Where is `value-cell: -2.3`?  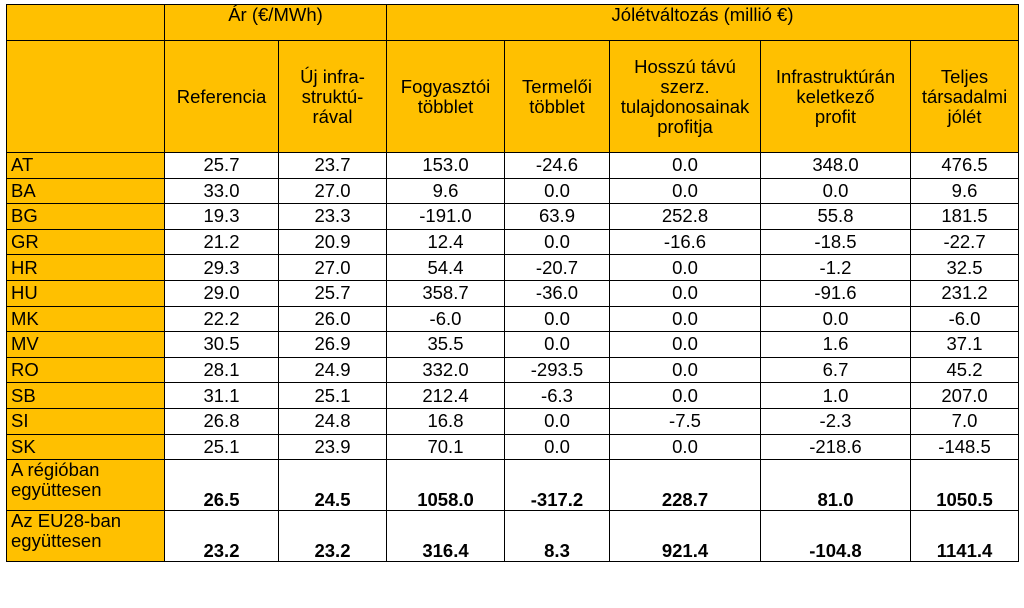
value-cell: -2.3 is located at coordinates (835, 421).